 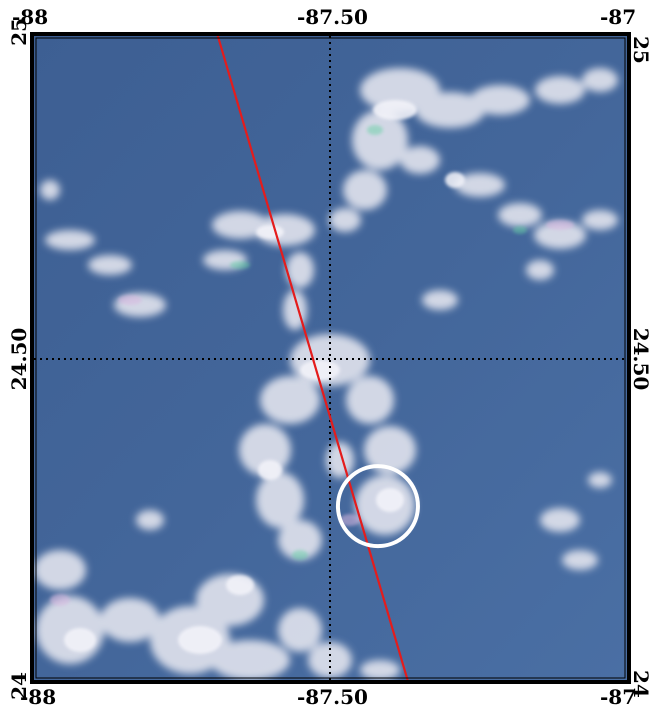 I want to click on location-marker-circle, so click(x=377, y=506).